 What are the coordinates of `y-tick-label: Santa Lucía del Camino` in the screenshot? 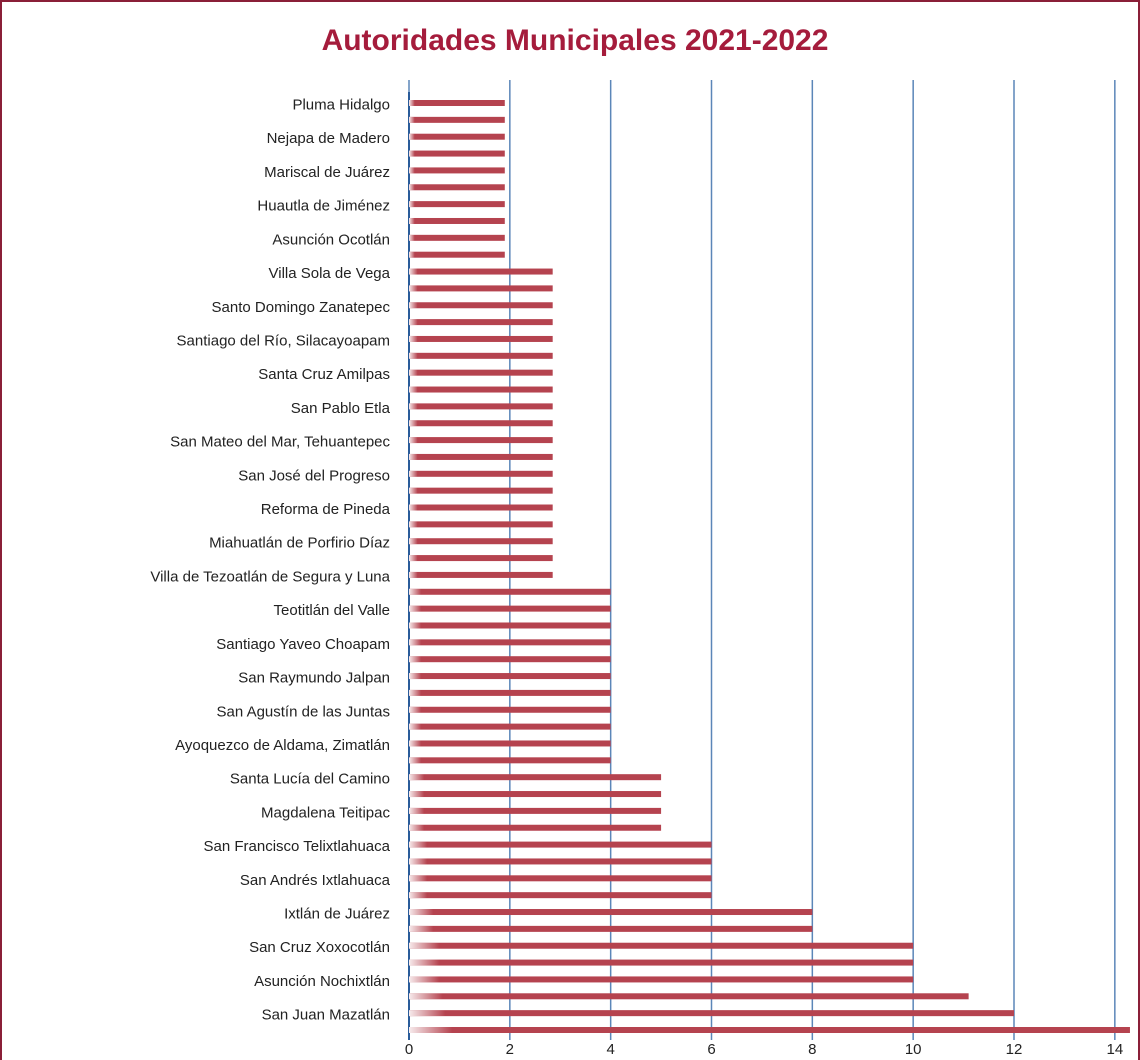 It's located at (310, 779).